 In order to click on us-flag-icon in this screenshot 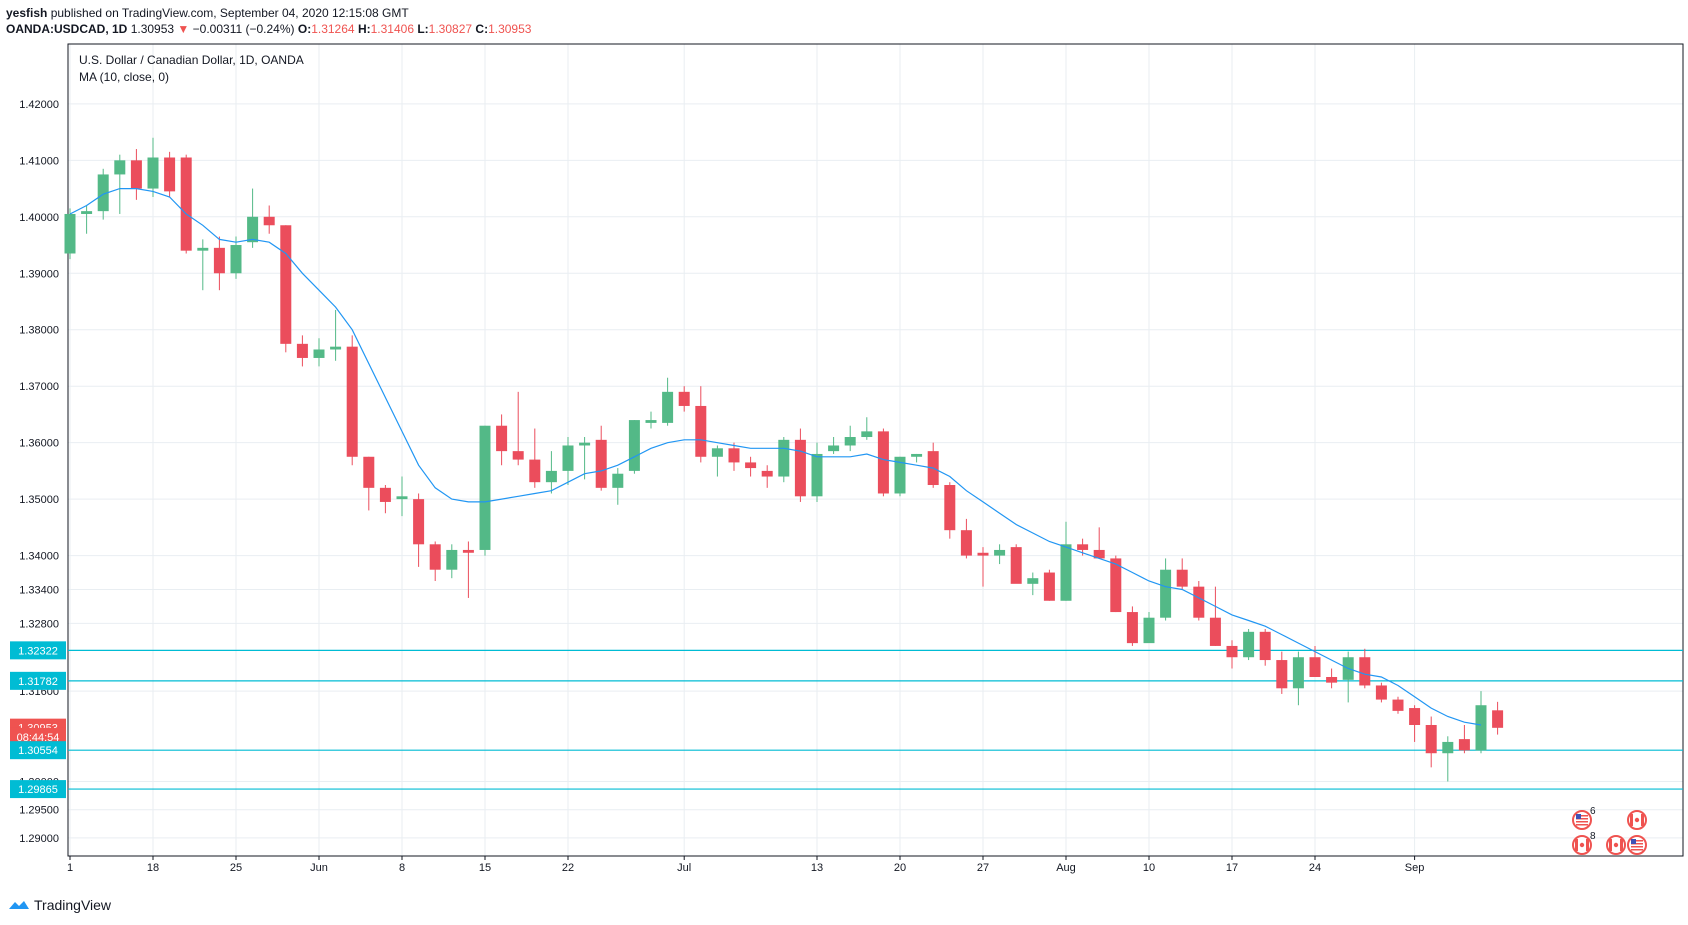, I will do `click(1637, 845)`.